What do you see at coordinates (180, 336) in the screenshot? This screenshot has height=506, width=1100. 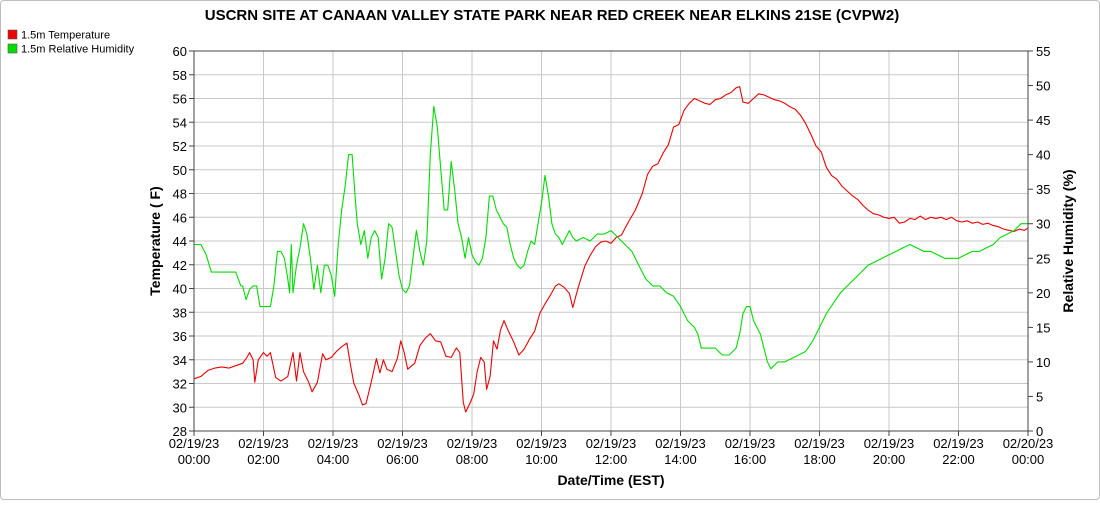 I see `left-tick-label: 36` at bounding box center [180, 336].